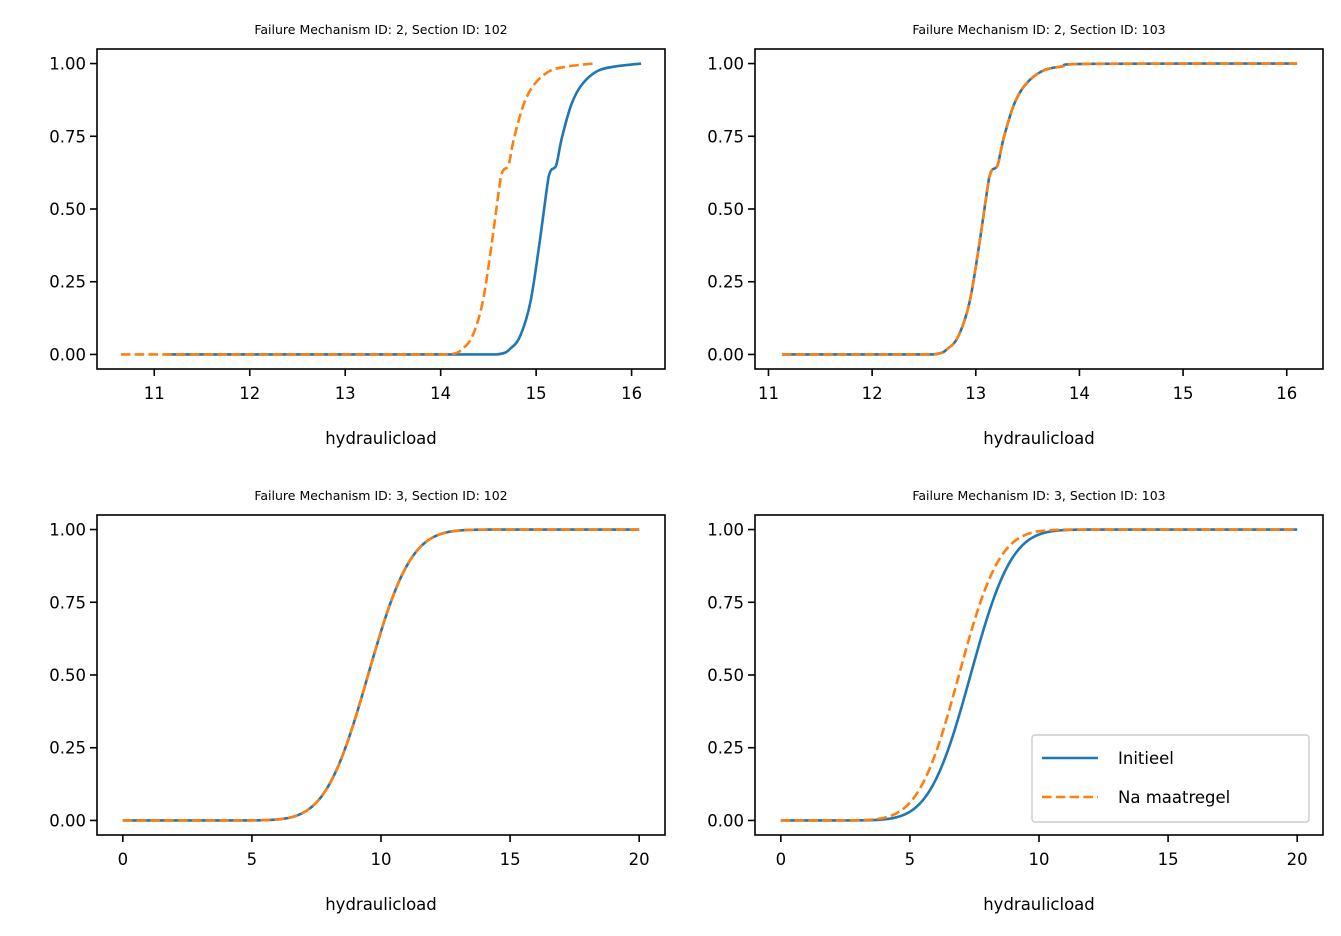 This screenshot has width=1341, height=936. Describe the element at coordinates (1038, 495) in the screenshot. I see `subplot-title: Failure Mechanism ID: 3, Section ID: 103` at that location.